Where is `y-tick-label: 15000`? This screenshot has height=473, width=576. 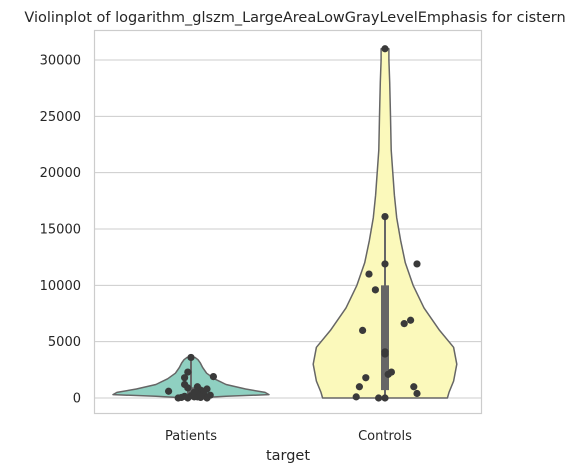 y-tick-label: 15000 is located at coordinates (60, 230).